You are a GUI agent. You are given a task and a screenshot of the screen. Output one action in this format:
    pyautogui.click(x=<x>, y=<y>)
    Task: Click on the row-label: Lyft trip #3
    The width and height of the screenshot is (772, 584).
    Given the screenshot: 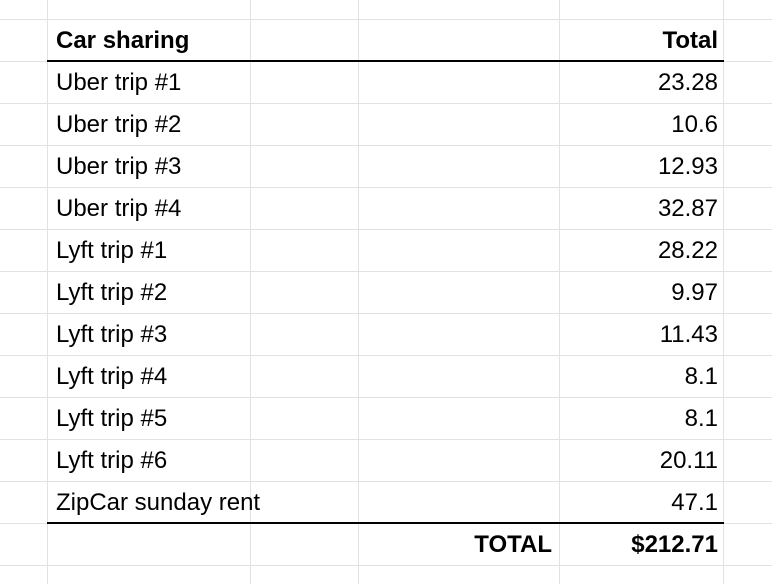 What is the action you would take?
    pyautogui.click(x=112, y=334)
    